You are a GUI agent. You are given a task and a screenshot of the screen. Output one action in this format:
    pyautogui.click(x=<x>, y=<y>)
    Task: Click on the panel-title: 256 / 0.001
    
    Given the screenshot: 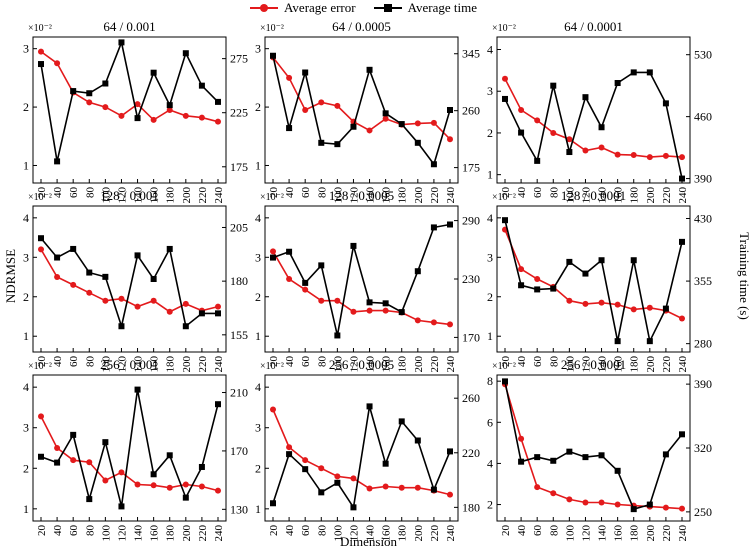 What is the action you would take?
    pyautogui.click(x=129, y=364)
    